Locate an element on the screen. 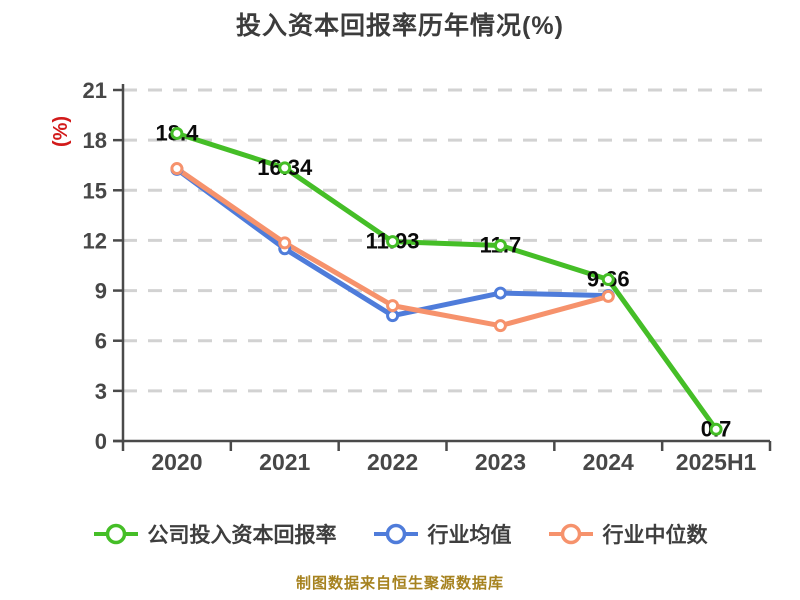 Image resolution: width=800 pixels, height=600 pixels. data-point-marker-industry-median-2020 is located at coordinates (177, 169).